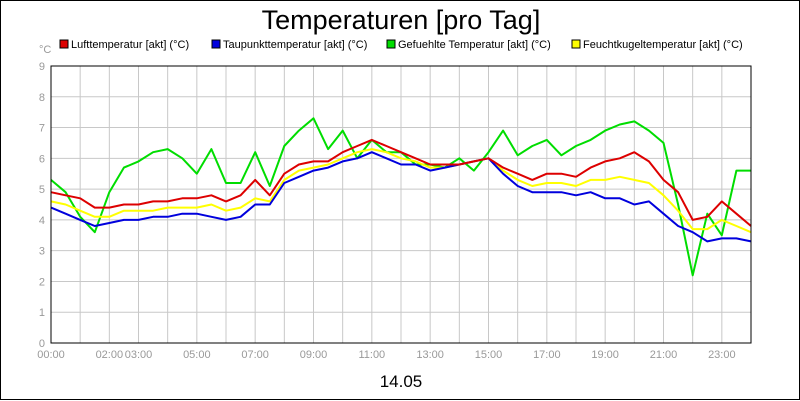  Describe the element at coordinates (42, 159) in the screenshot. I see `y-tick-label: 6` at that location.